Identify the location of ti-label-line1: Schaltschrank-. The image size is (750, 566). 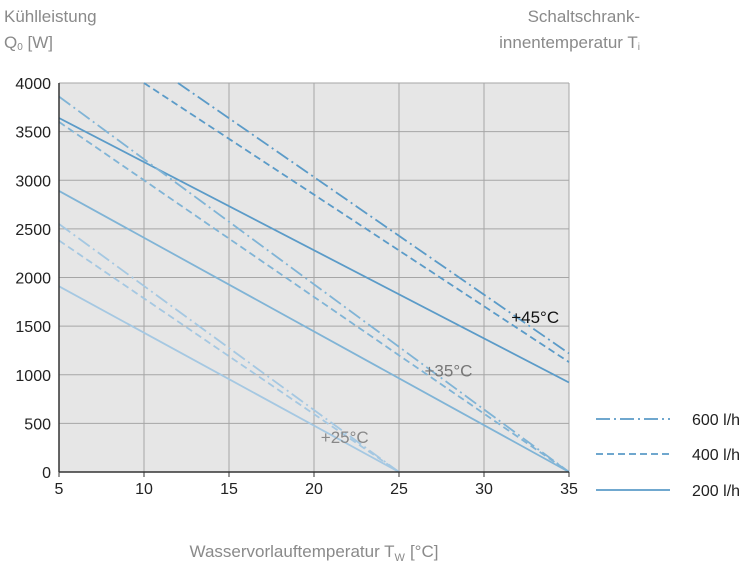
(583, 16).